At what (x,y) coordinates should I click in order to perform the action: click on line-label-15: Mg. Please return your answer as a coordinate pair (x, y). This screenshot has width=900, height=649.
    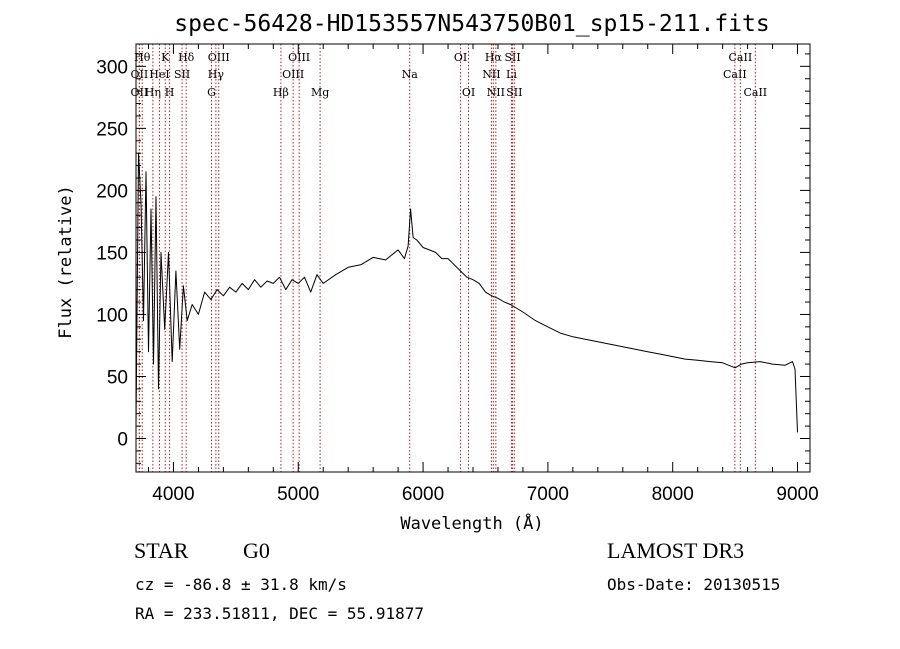
    Looking at the image, I should click on (320, 92).